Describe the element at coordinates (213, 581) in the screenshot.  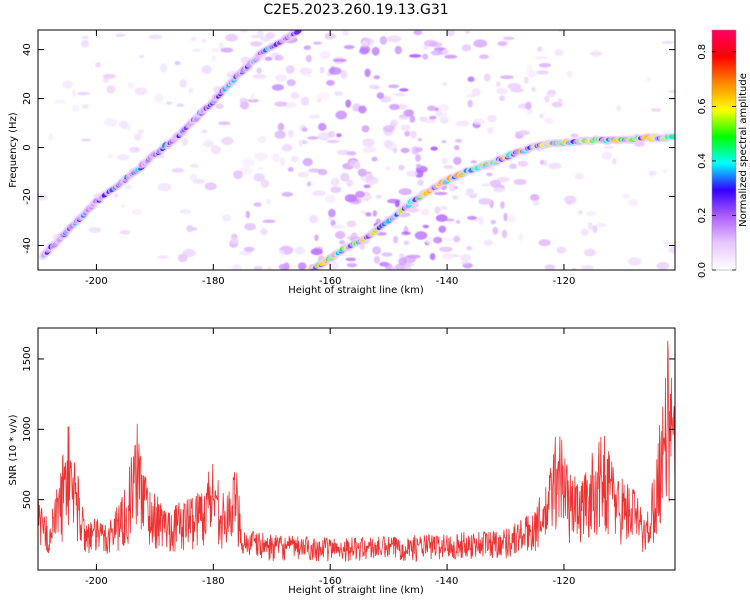
I see `x-tick-label: -180` at that location.